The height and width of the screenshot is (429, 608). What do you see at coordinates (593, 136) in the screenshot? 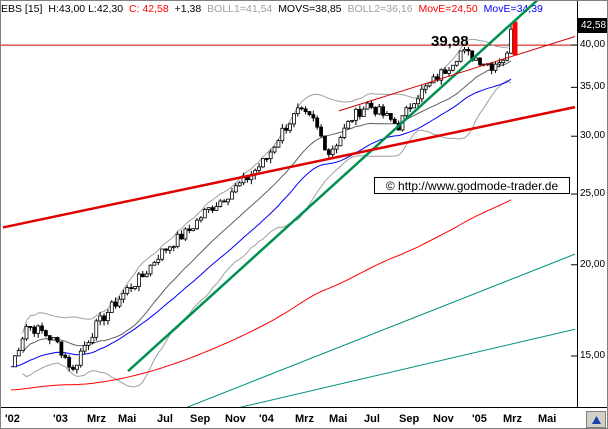
I see `y-tick-label: 30,00` at bounding box center [593, 136].